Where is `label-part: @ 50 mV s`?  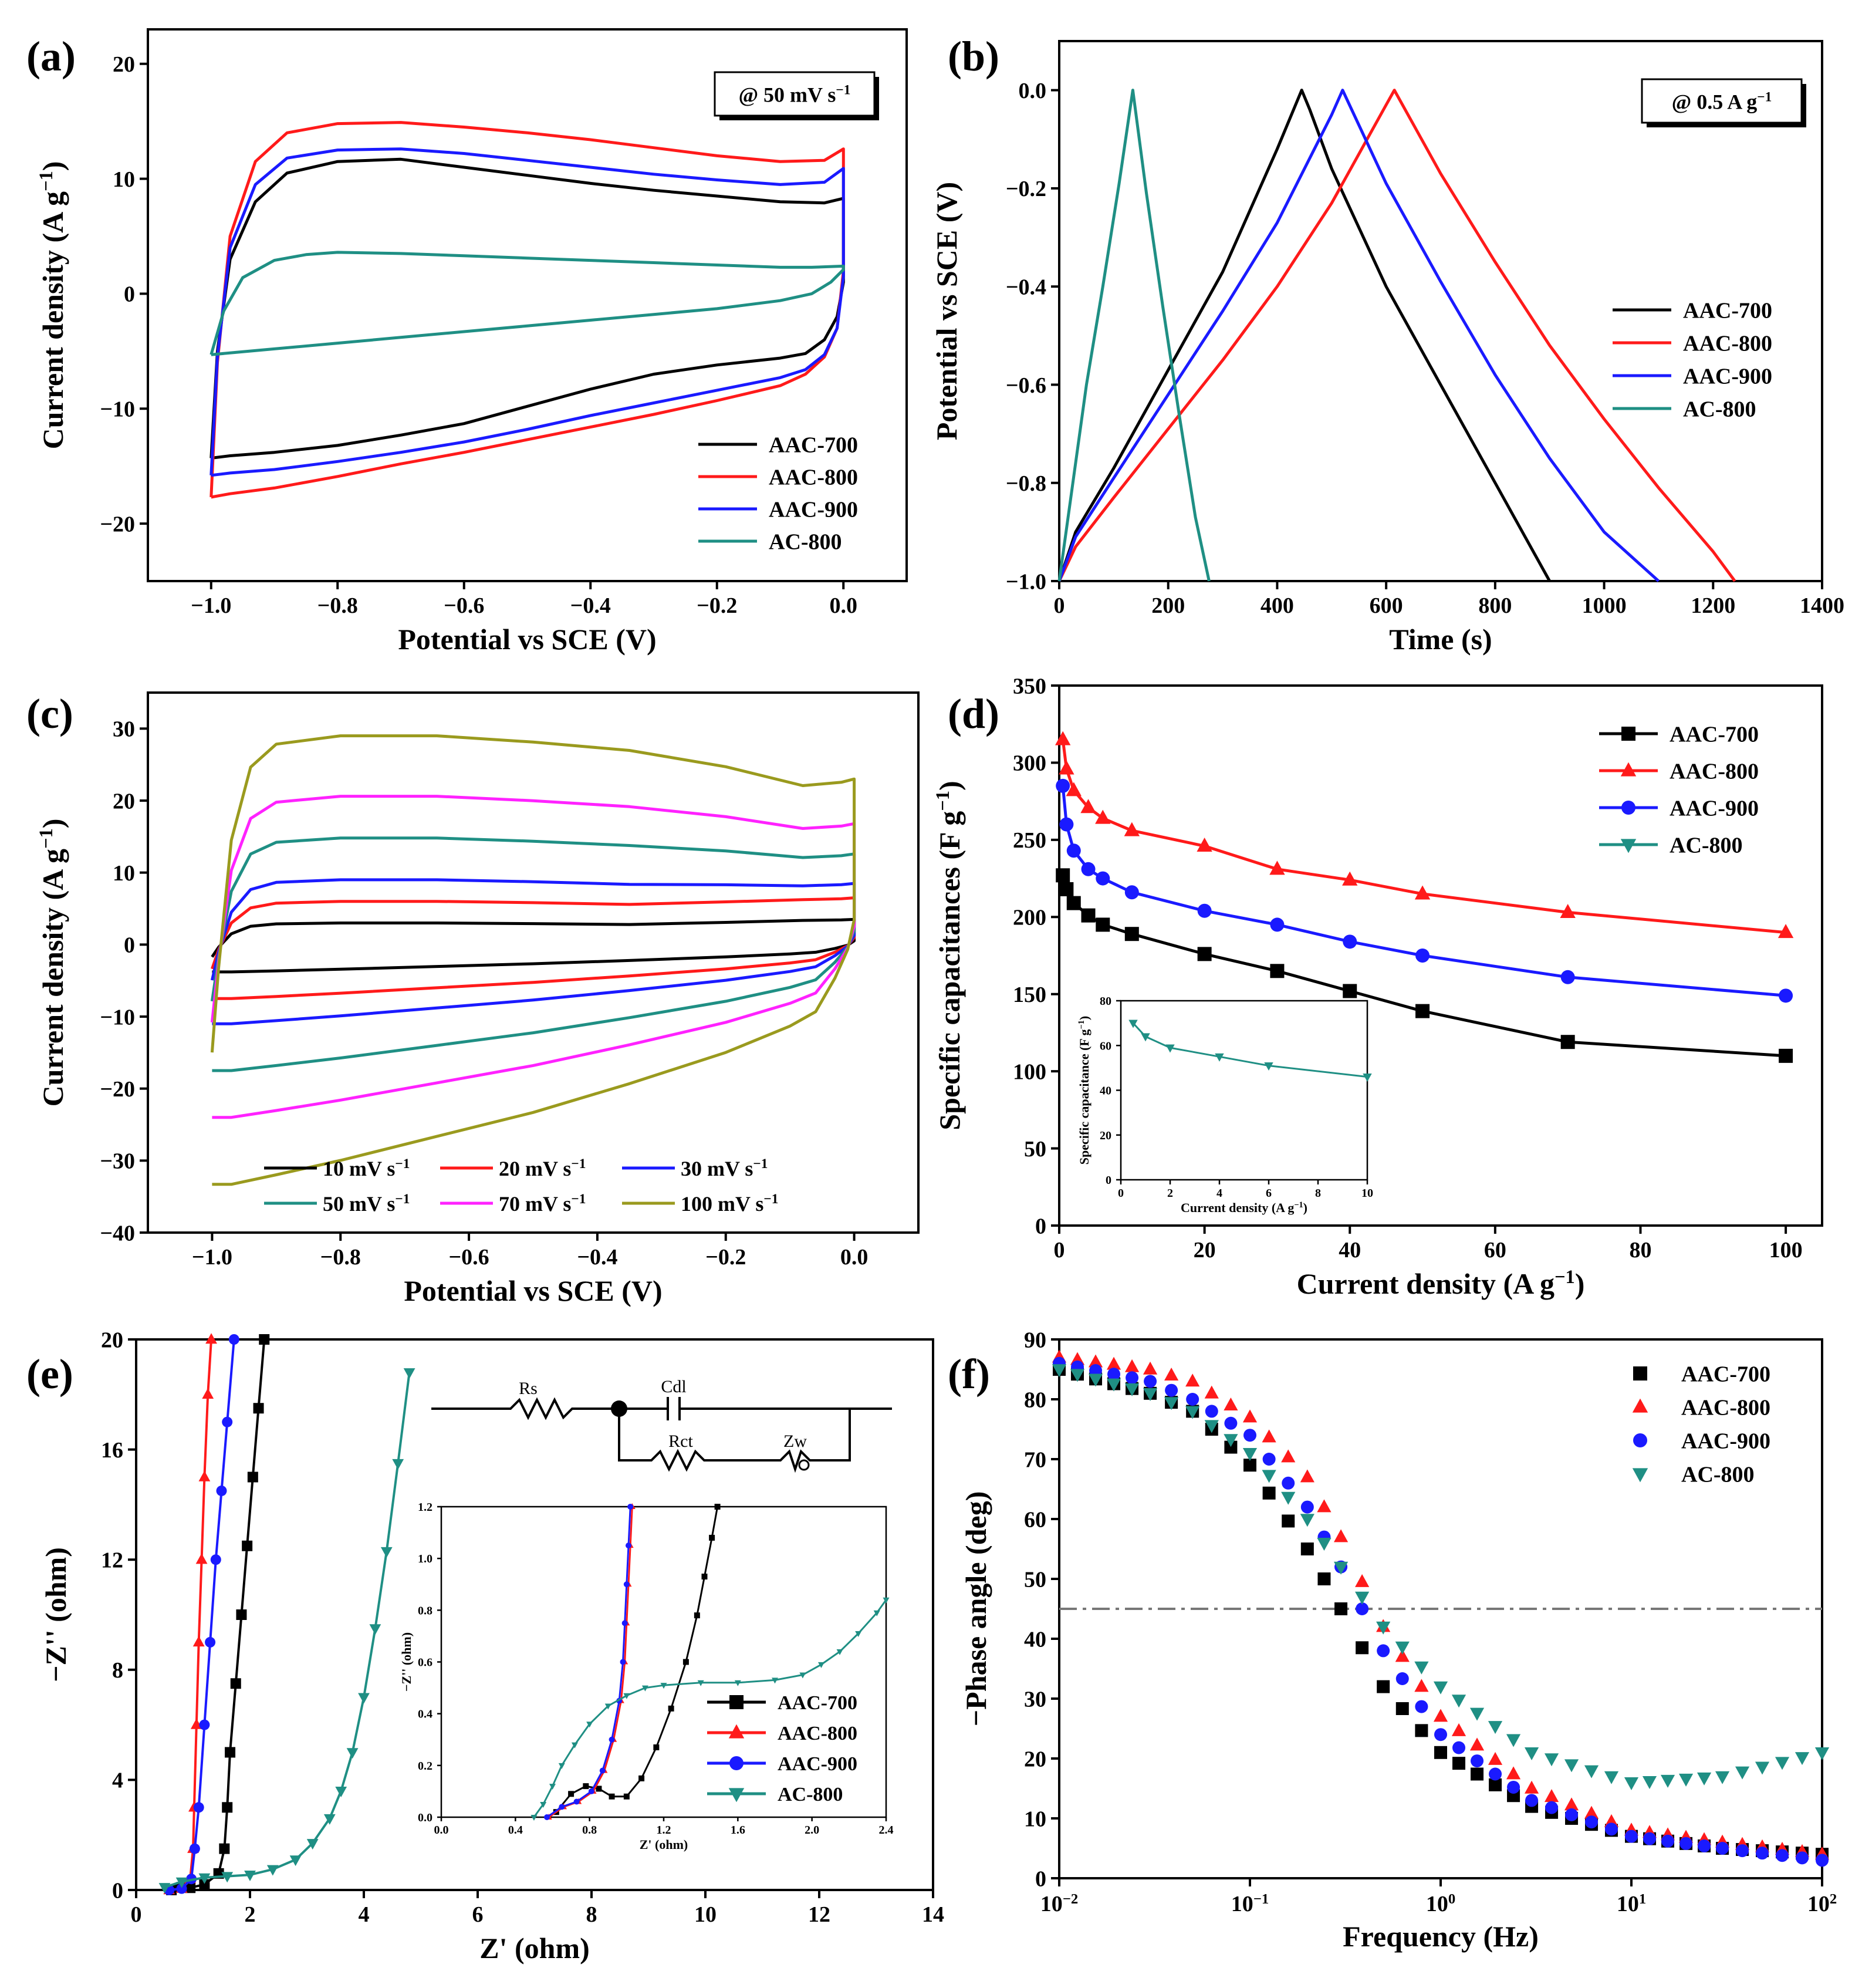
label-part: @ 50 mV s is located at coordinates (787, 95).